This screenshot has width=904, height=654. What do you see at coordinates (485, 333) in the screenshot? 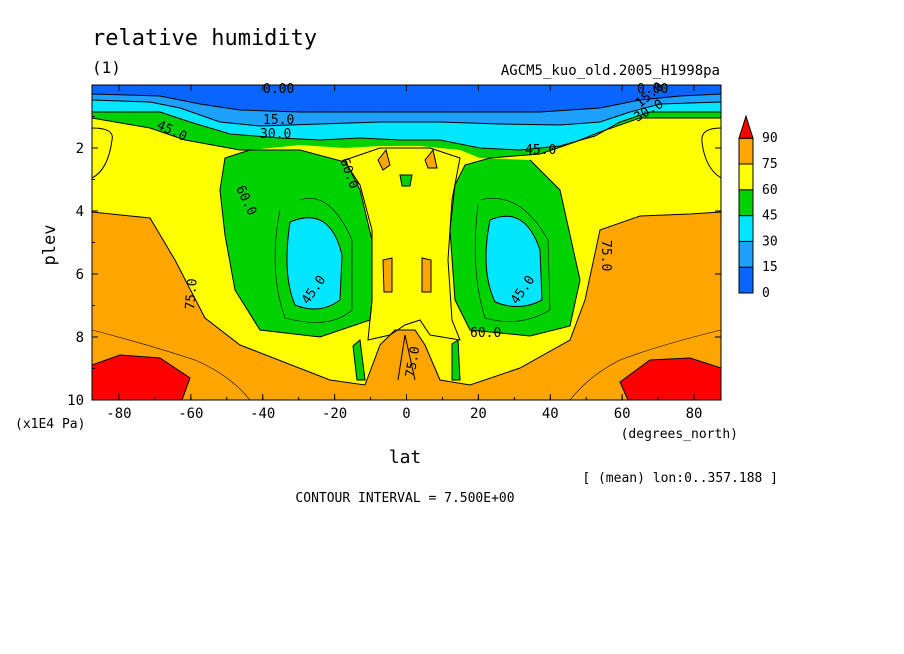
I see `contour-label: 60.0` at bounding box center [485, 333].